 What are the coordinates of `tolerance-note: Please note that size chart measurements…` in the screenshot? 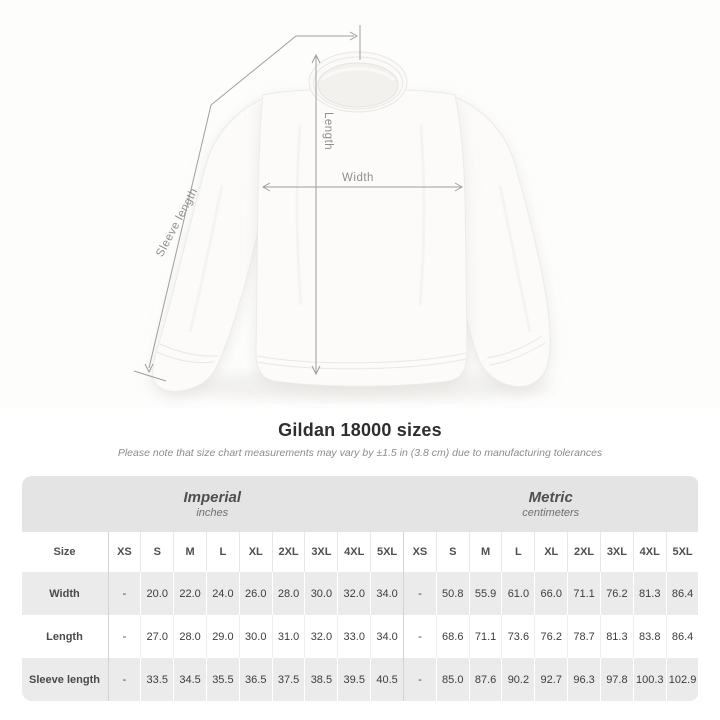 It's located at (360, 453).